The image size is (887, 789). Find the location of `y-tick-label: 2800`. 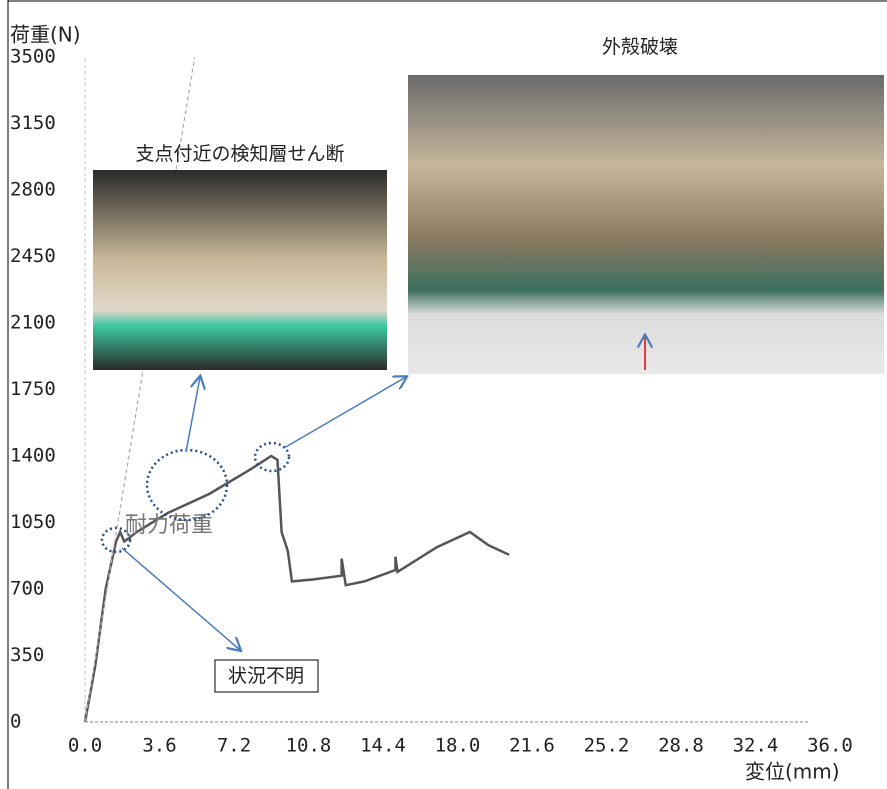

y-tick-label: 2800 is located at coordinates (33, 190).